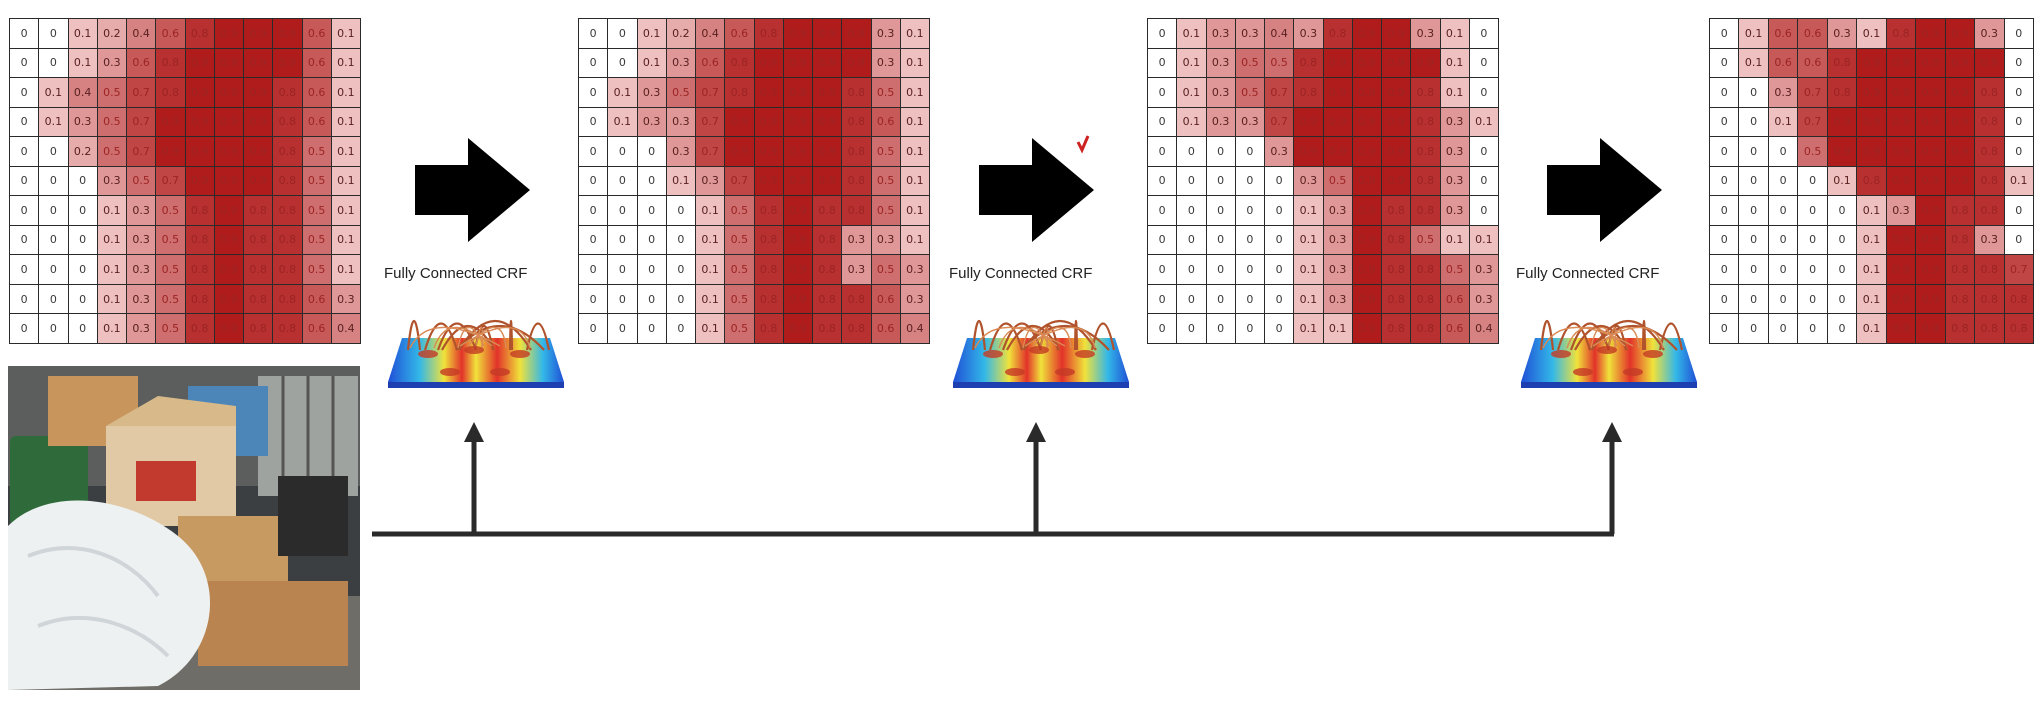  Describe the element at coordinates (1323, 269) in the screenshot. I see `grid-row: 0 0 0 0 0 0.1 0.3 0.9 0.8 0.8 0.5 0.3` at that location.